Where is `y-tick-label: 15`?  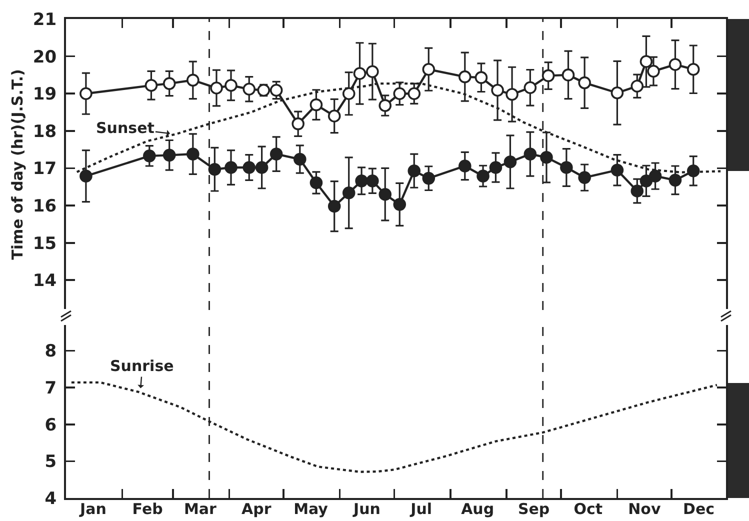 y-tick-label: 15 is located at coordinates (44, 244).